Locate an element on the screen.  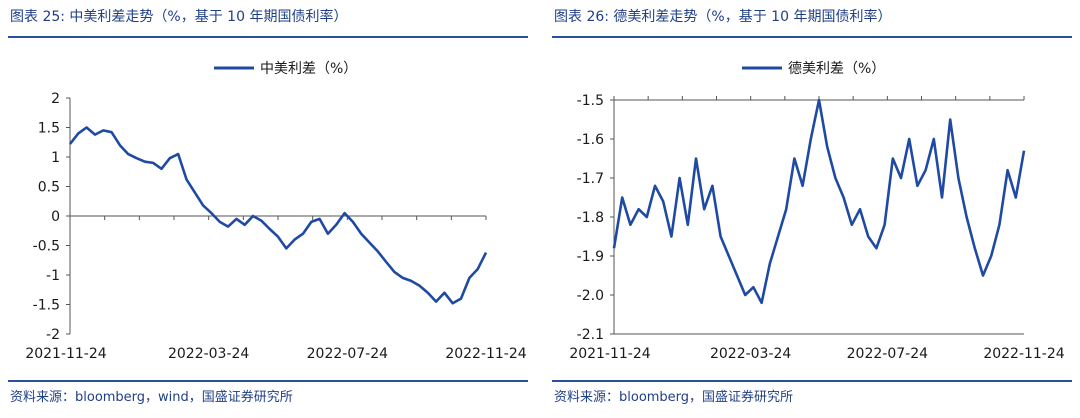
y-tick-label: -2.0 is located at coordinates (590, 296).